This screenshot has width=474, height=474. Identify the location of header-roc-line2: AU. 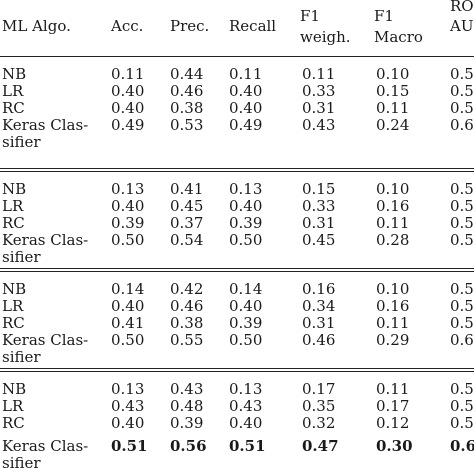
(462, 26).